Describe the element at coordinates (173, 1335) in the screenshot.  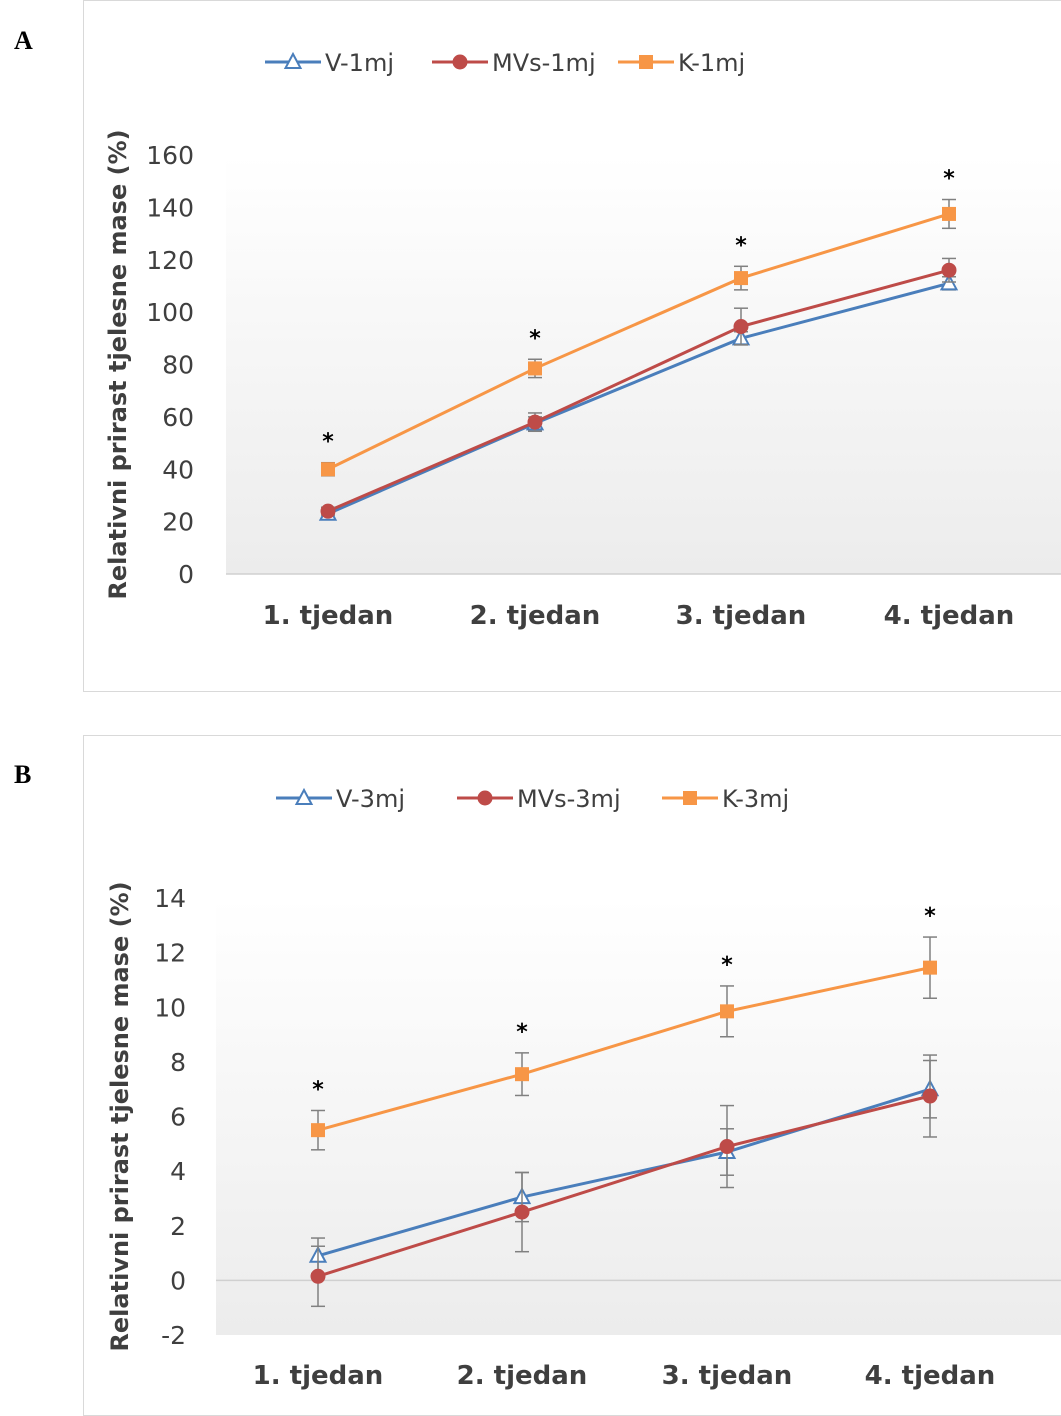
I see `y-tick-label: -2` at that location.